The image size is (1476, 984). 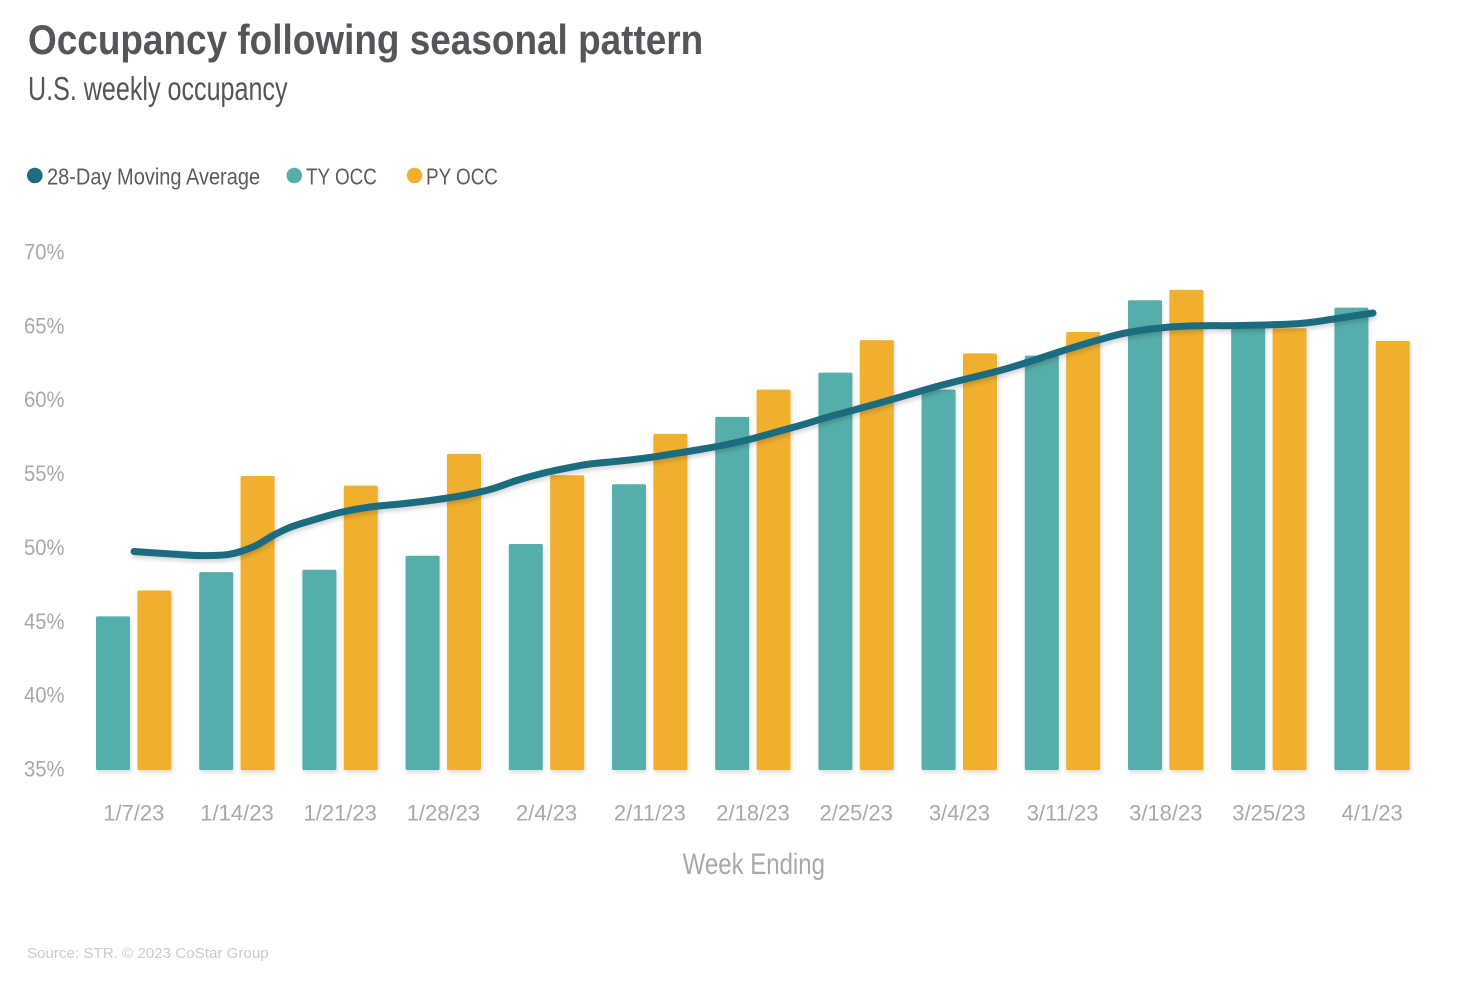 What do you see at coordinates (462, 177) in the screenshot?
I see `svg-text: PY OCC` at bounding box center [462, 177].